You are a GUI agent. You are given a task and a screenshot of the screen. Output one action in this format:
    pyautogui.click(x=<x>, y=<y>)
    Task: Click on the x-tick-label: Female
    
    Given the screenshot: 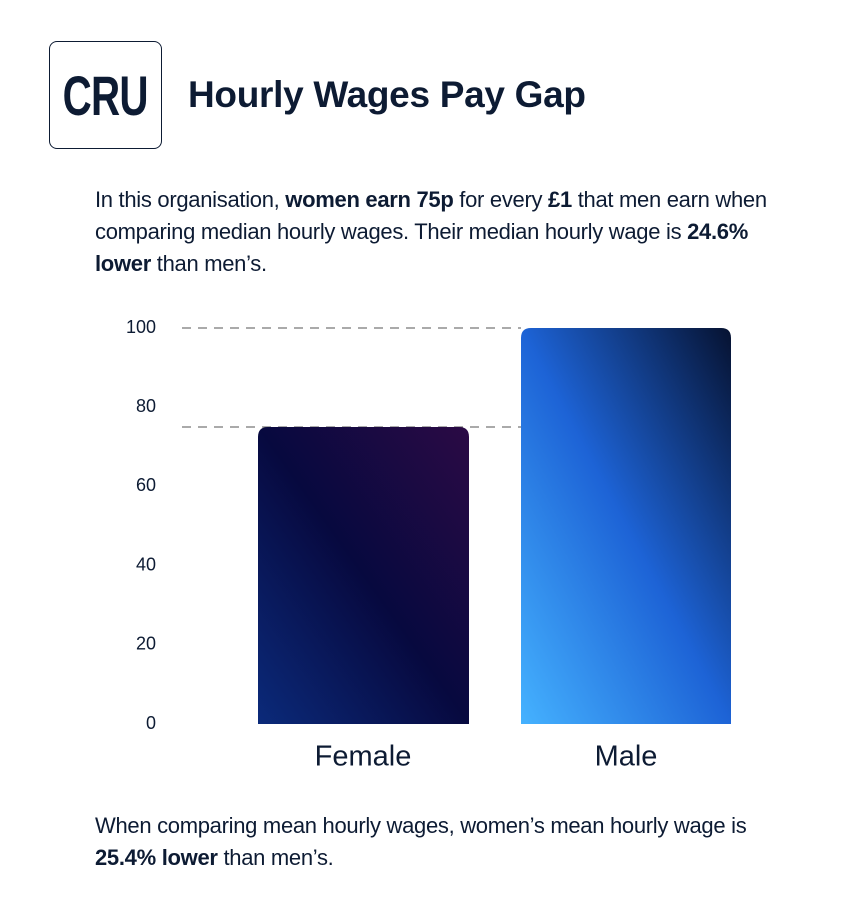 What is the action you would take?
    pyautogui.click(x=363, y=757)
    